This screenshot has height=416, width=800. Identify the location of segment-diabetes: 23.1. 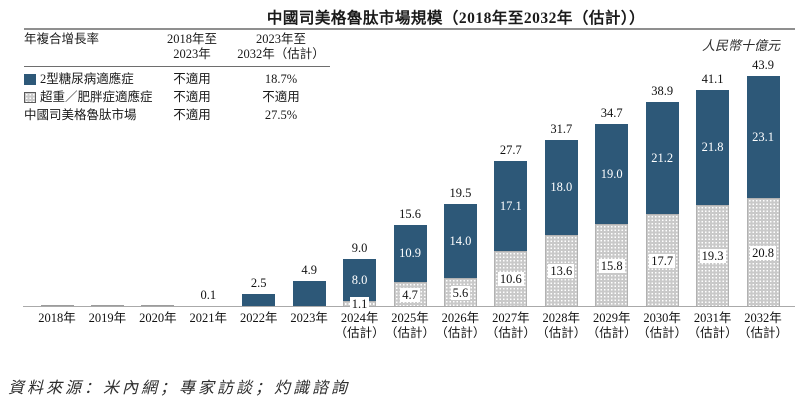
(763, 137).